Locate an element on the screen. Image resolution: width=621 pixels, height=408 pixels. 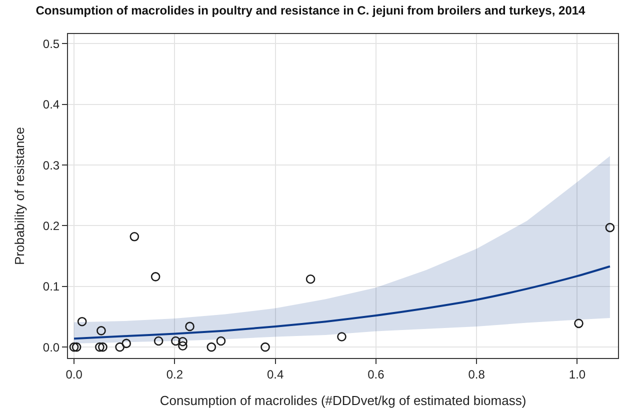
y-tick-label: 0.2 is located at coordinates (51, 225).